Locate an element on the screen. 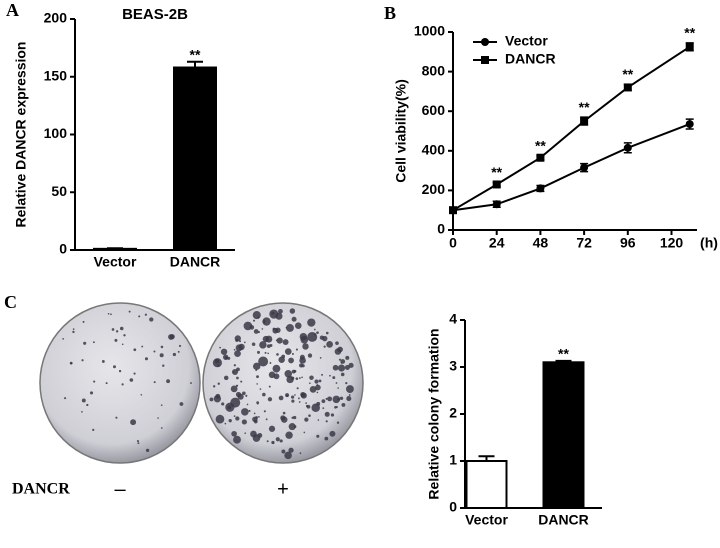 The image size is (720, 548). y-tick-label: 0 is located at coordinates (63, 249).